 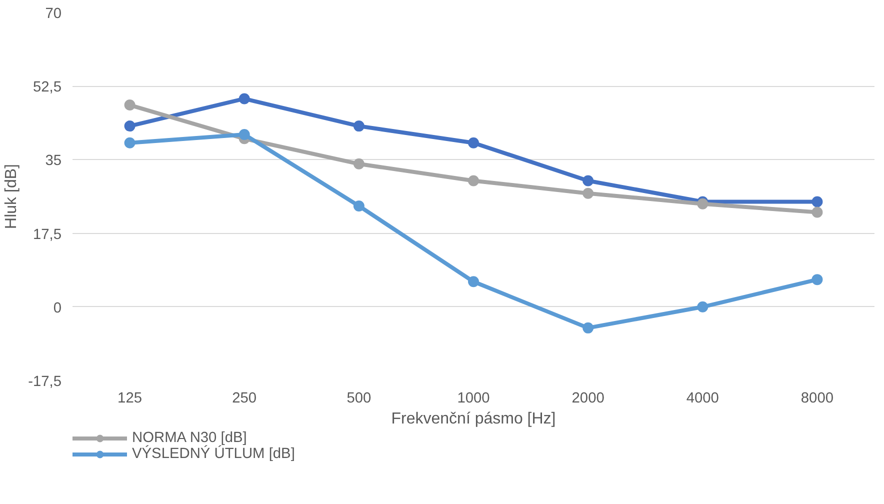 I want to click on x-tick-label: 8000, so click(x=817, y=398).